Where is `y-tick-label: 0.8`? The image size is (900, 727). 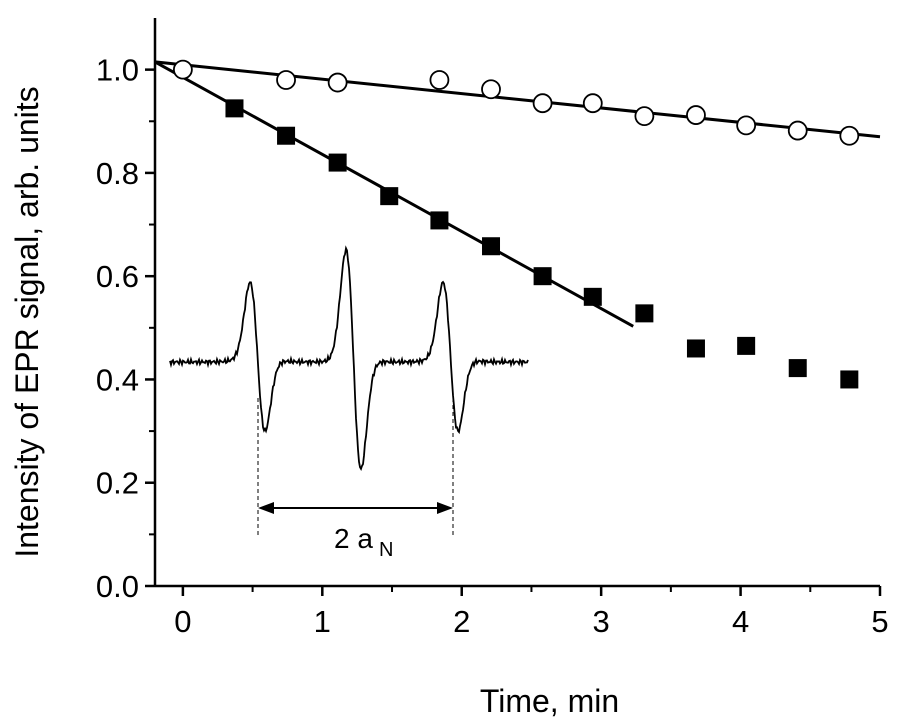 y-tick-label: 0.8 is located at coordinates (117, 173).